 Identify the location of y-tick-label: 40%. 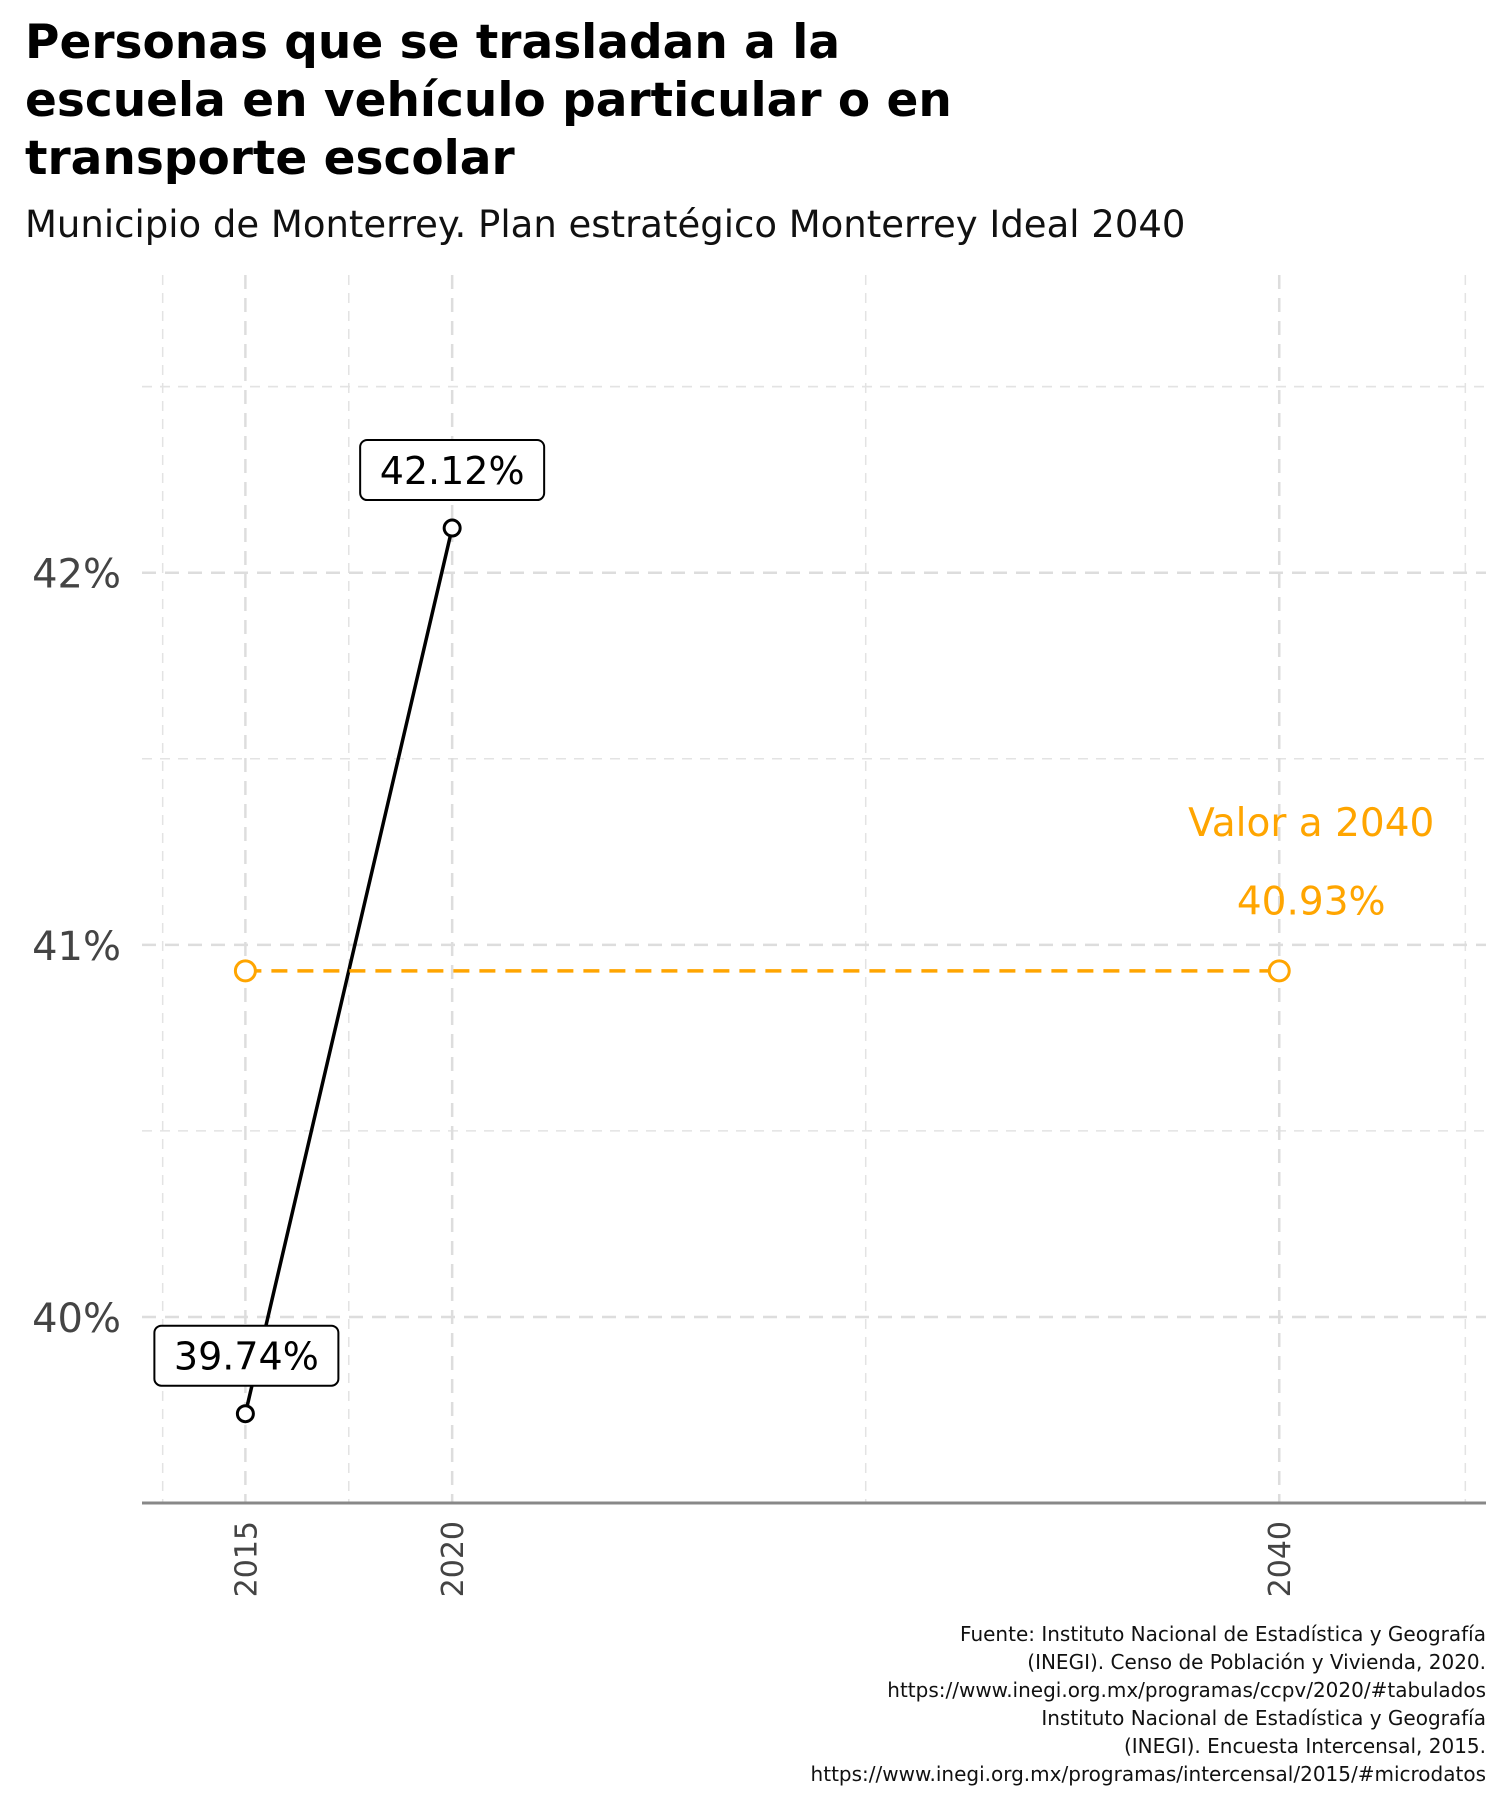
(76, 1319).